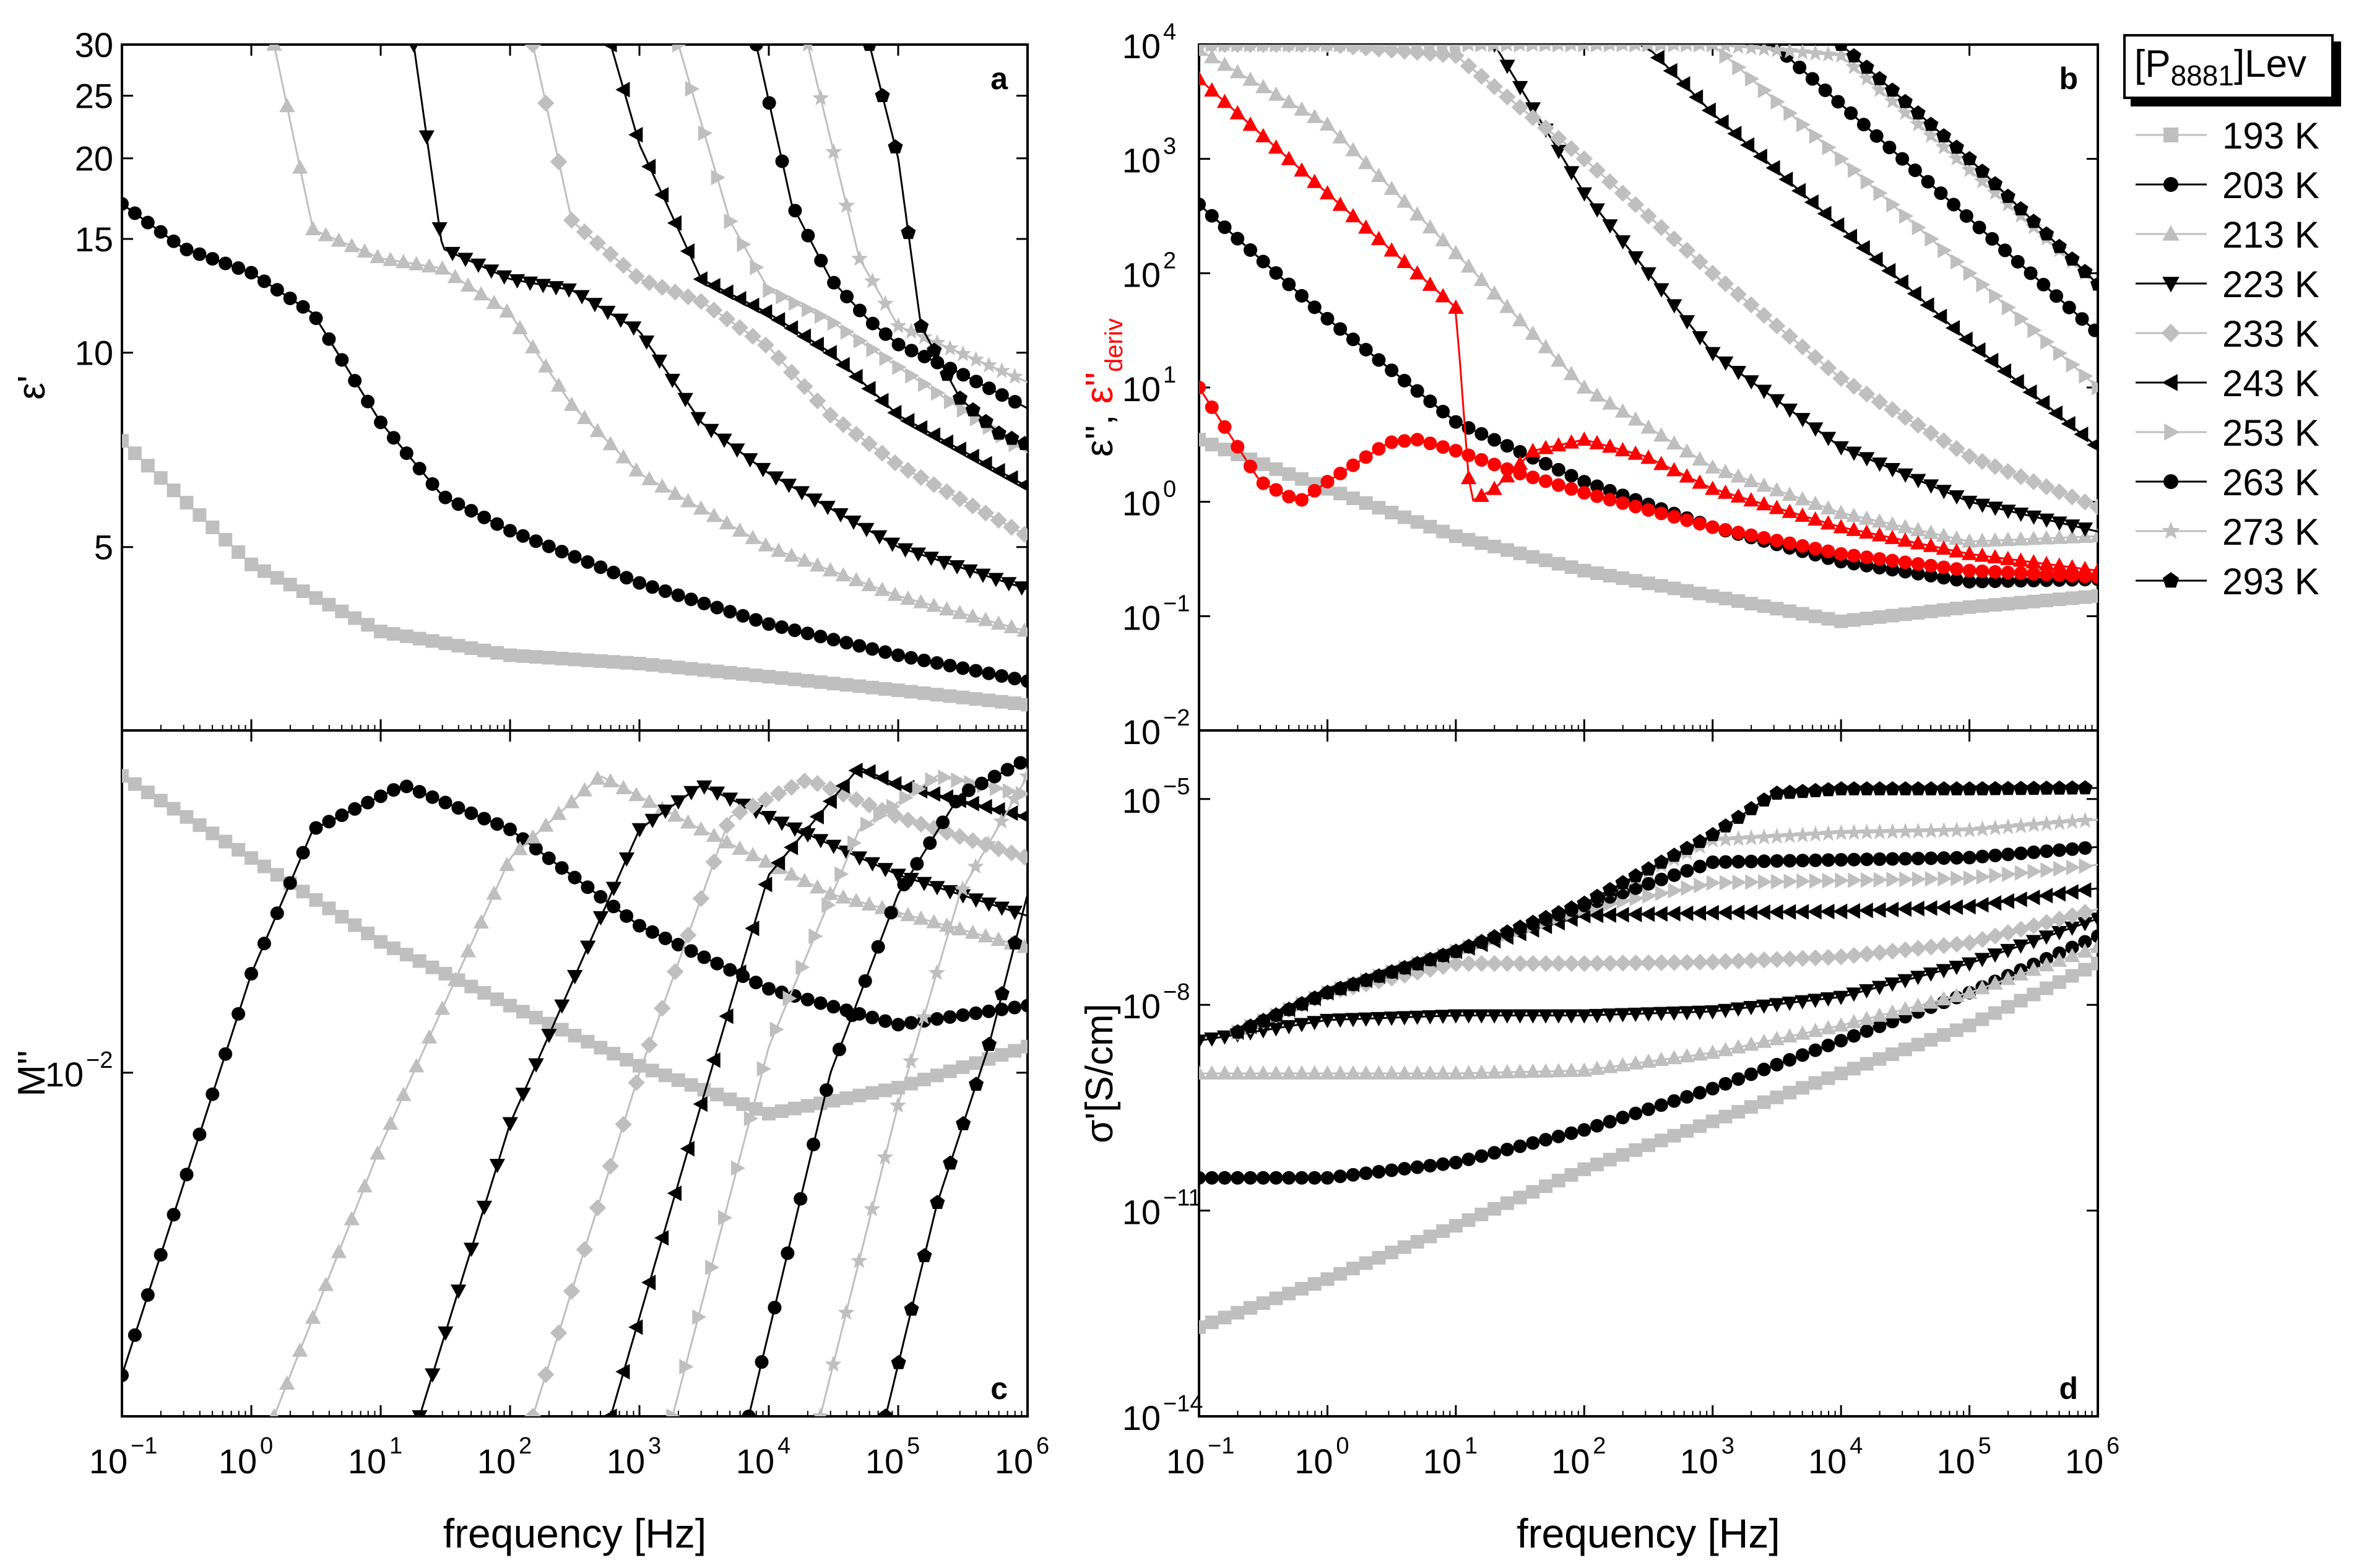  Describe the element at coordinates (94, 239) in the screenshot. I see `y-tick-label: 15` at that location.